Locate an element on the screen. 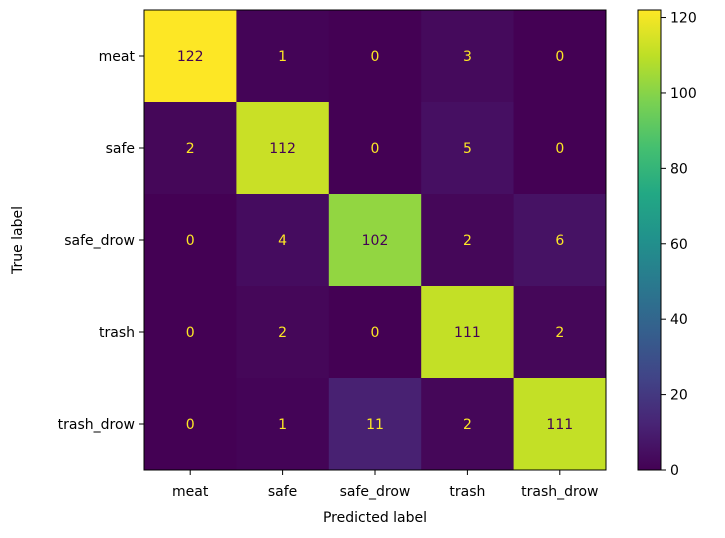 The width and height of the screenshot is (725, 538). cell-value-label: 112 is located at coordinates (282, 149).